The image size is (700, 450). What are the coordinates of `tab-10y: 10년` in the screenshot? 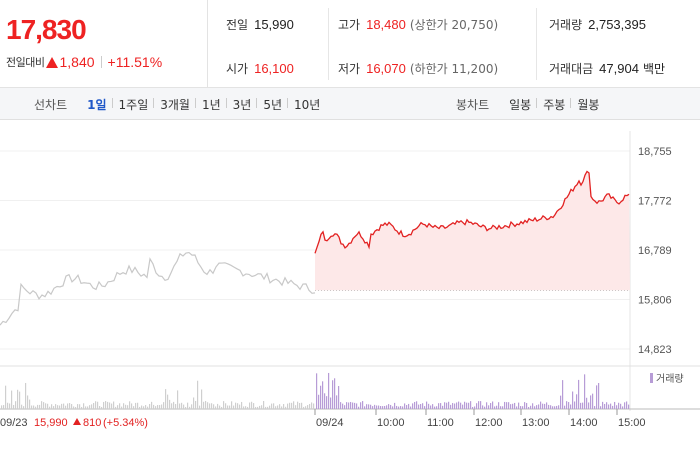 It's located at (306, 104).